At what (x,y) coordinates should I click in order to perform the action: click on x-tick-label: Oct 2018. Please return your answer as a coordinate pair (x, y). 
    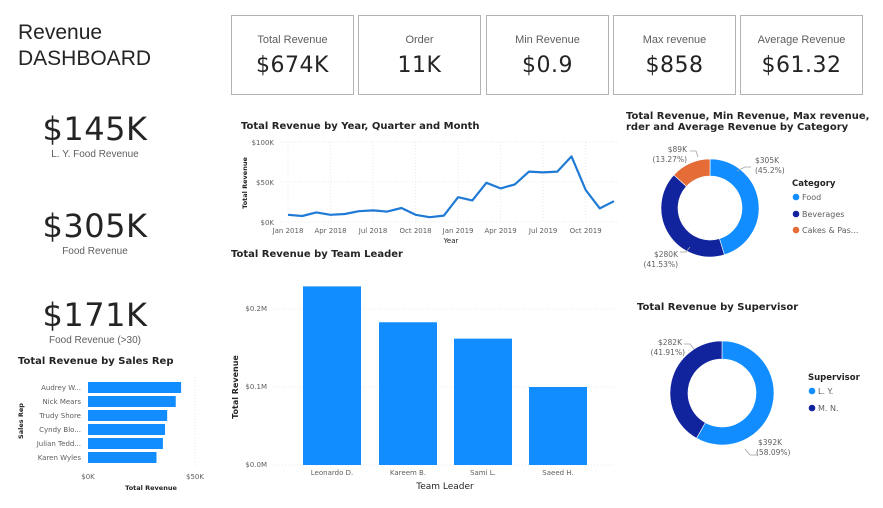
    Looking at the image, I should click on (415, 231).